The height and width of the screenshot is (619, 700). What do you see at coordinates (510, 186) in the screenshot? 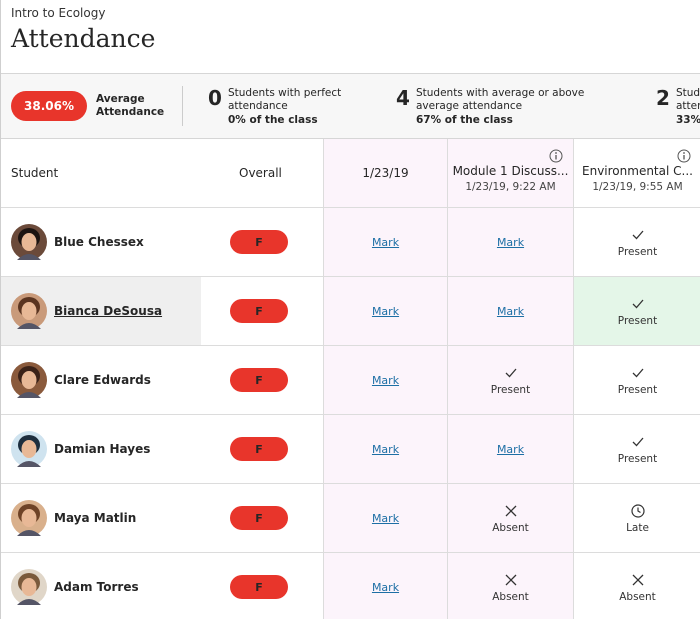
I see `column-date: 1/23/19, 9:22 AM` at bounding box center [510, 186].